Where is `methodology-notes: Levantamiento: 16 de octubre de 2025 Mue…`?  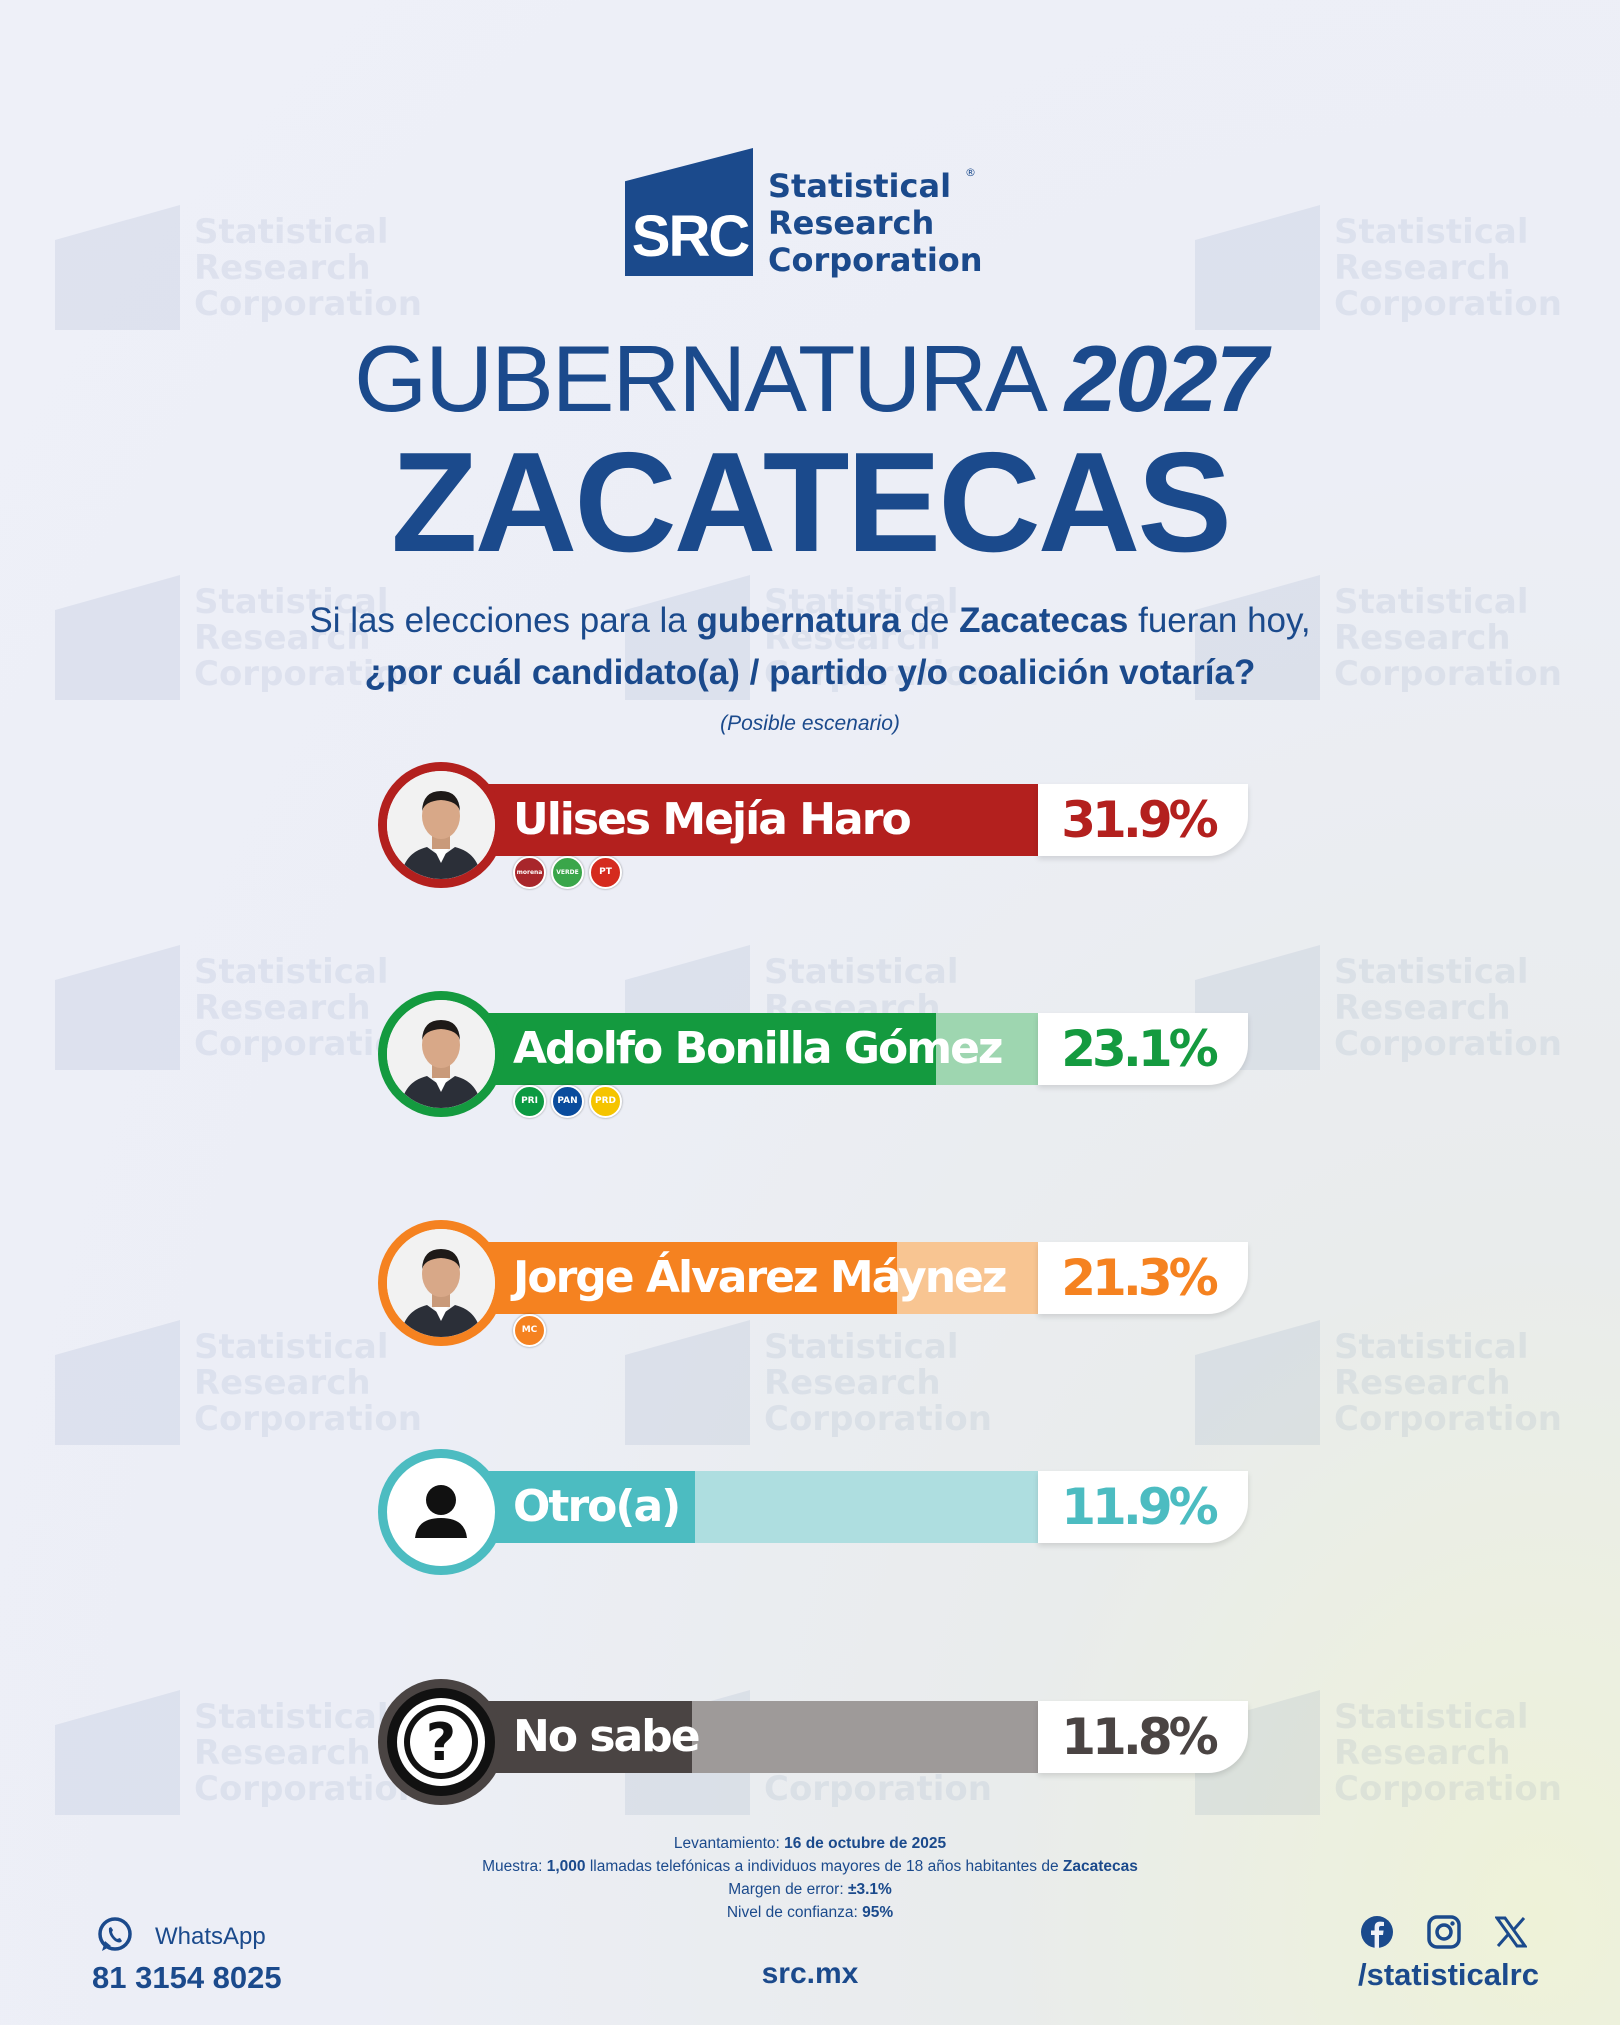 methodology-notes: Levantamiento: 16 de octubre de 2025 Mue… is located at coordinates (810, 1878).